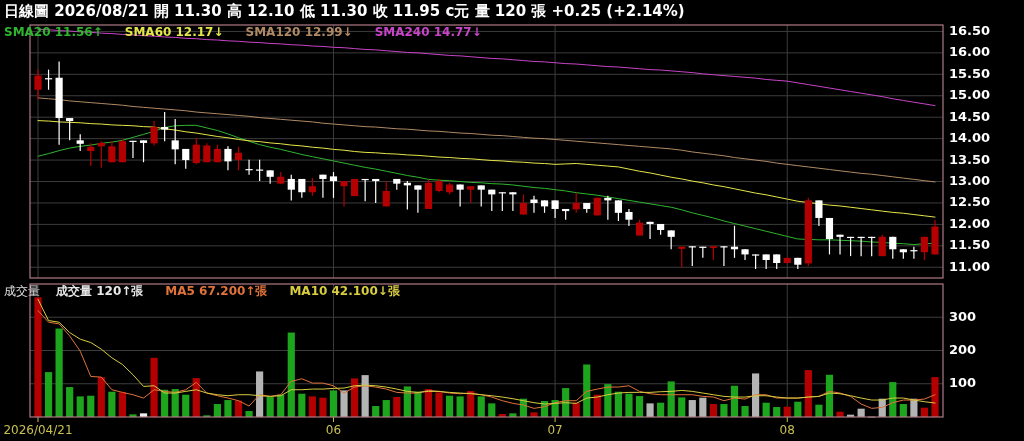  I want to click on y-tick-label: 13.50, so click(970, 159).